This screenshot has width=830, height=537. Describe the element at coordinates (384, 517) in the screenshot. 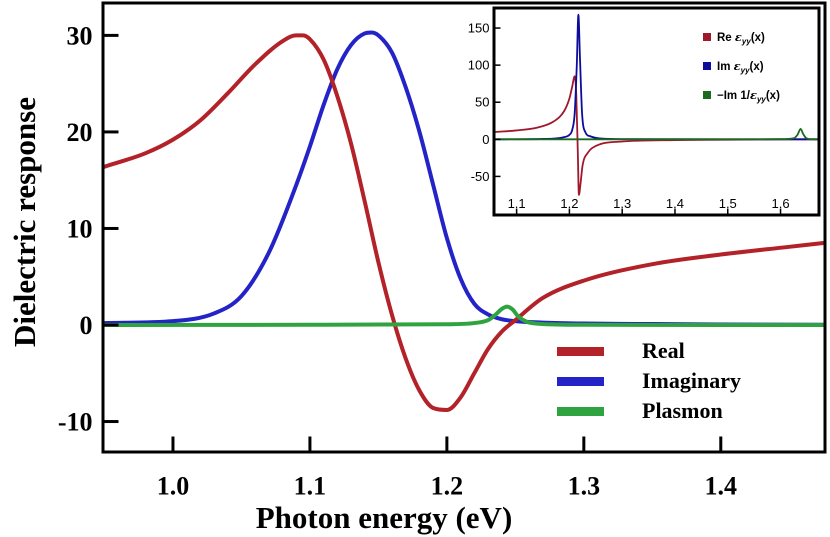

I see `x-axis-title: Photon energy (eV)` at that location.